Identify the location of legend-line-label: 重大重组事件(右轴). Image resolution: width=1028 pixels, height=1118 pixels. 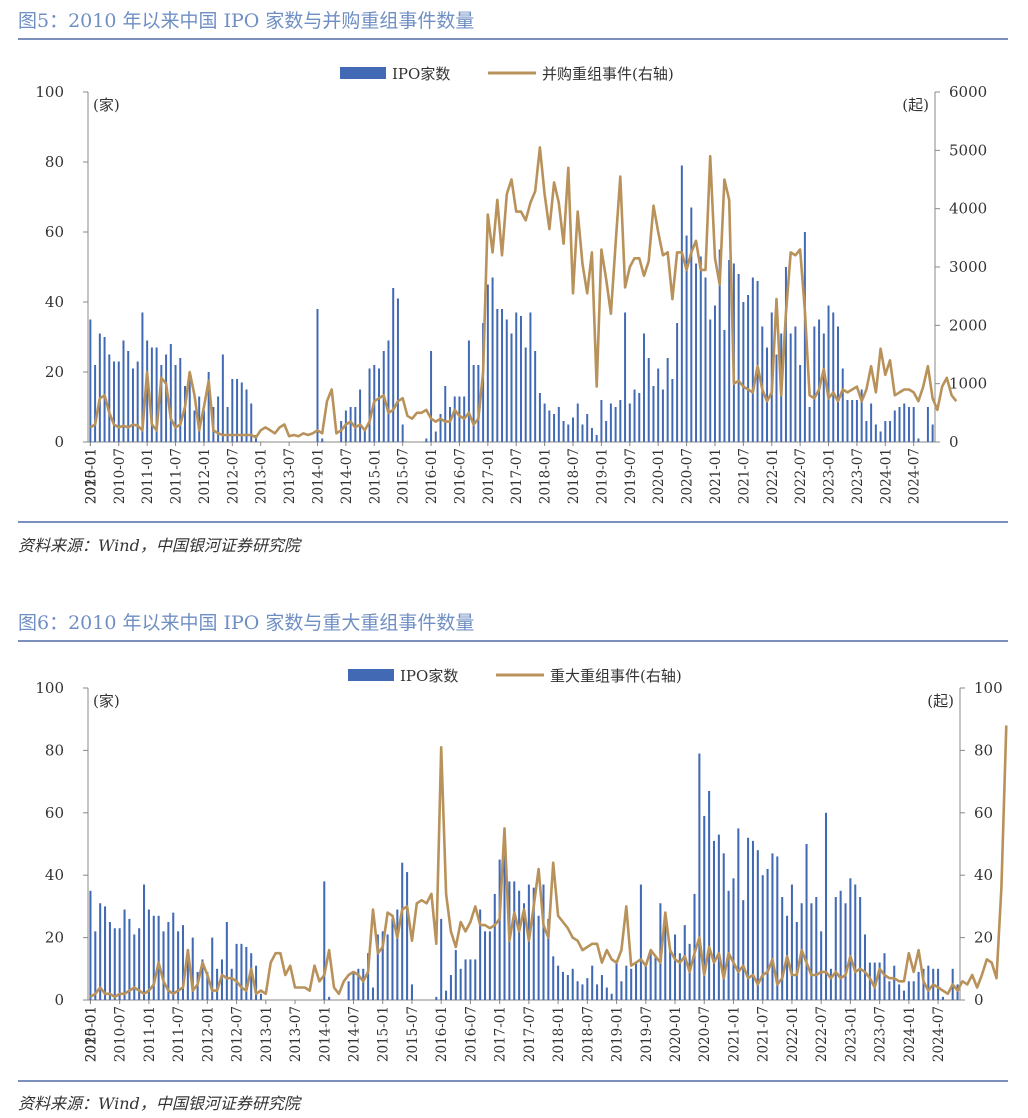
(616, 676).